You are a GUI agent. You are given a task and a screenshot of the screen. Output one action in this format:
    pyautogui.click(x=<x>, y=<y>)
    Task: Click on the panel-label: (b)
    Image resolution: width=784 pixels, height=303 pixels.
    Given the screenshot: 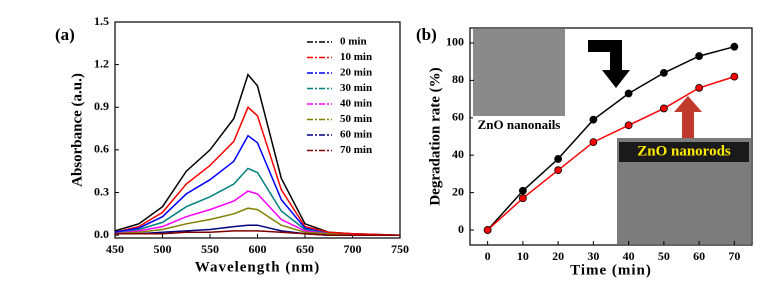 What is the action you would take?
    pyautogui.click(x=426, y=34)
    